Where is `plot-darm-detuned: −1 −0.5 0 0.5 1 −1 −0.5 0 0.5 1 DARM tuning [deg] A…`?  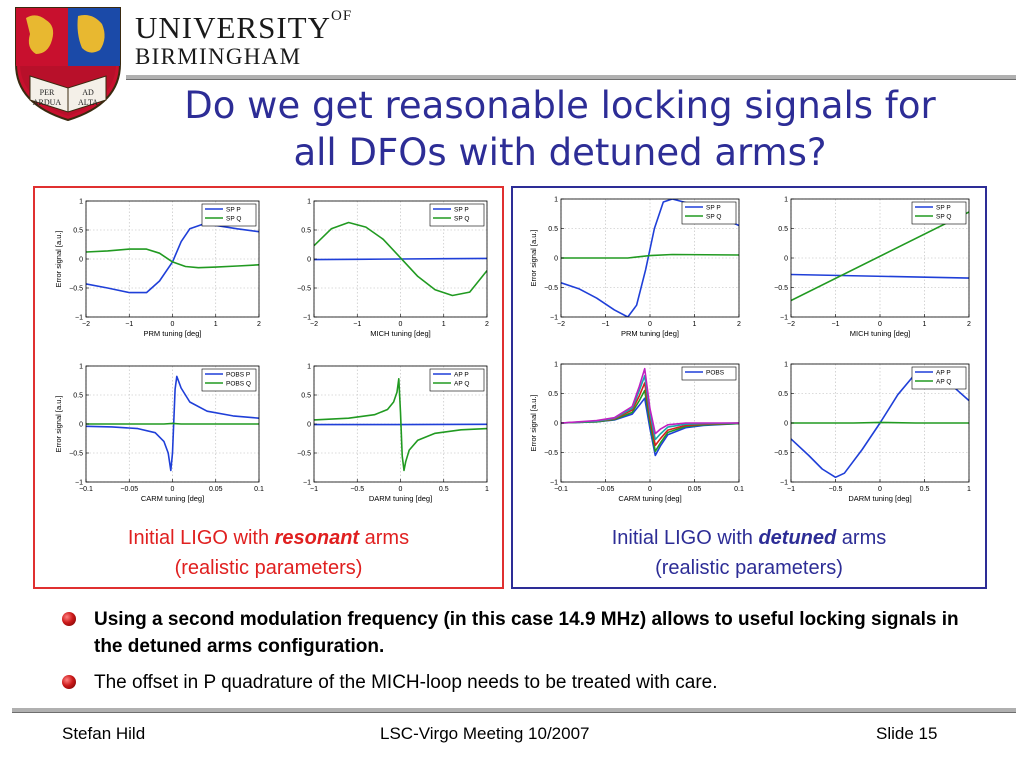
plot-darm-detuned: −1 −0.5 0 0.5 1 −1 −0.5 0 0.5 1 DARM tuning [deg] A… is located at coordinates (872, 433).